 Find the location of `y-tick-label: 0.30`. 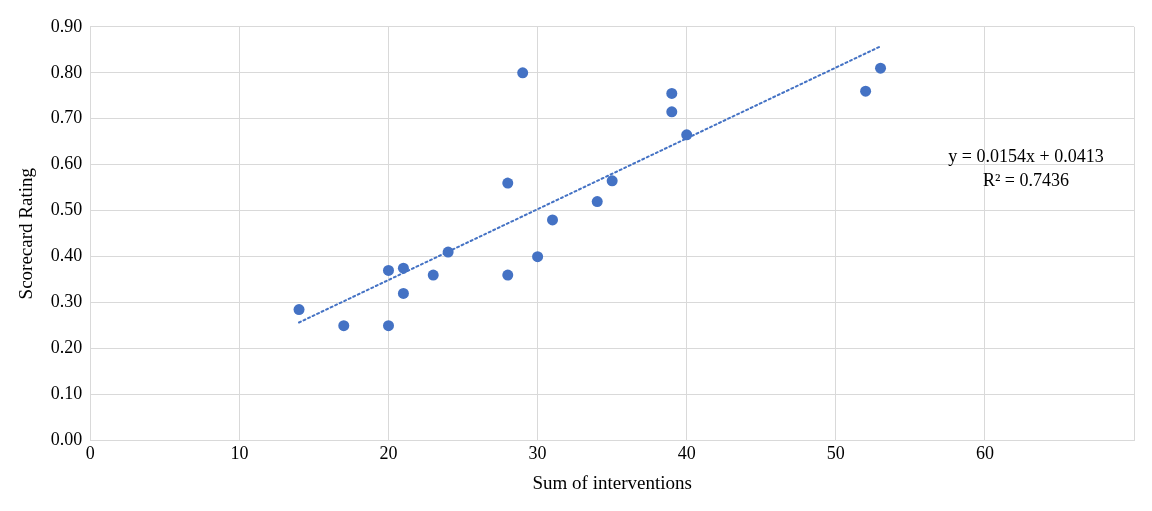

y-tick-label: 0.30 is located at coordinates (66, 301).